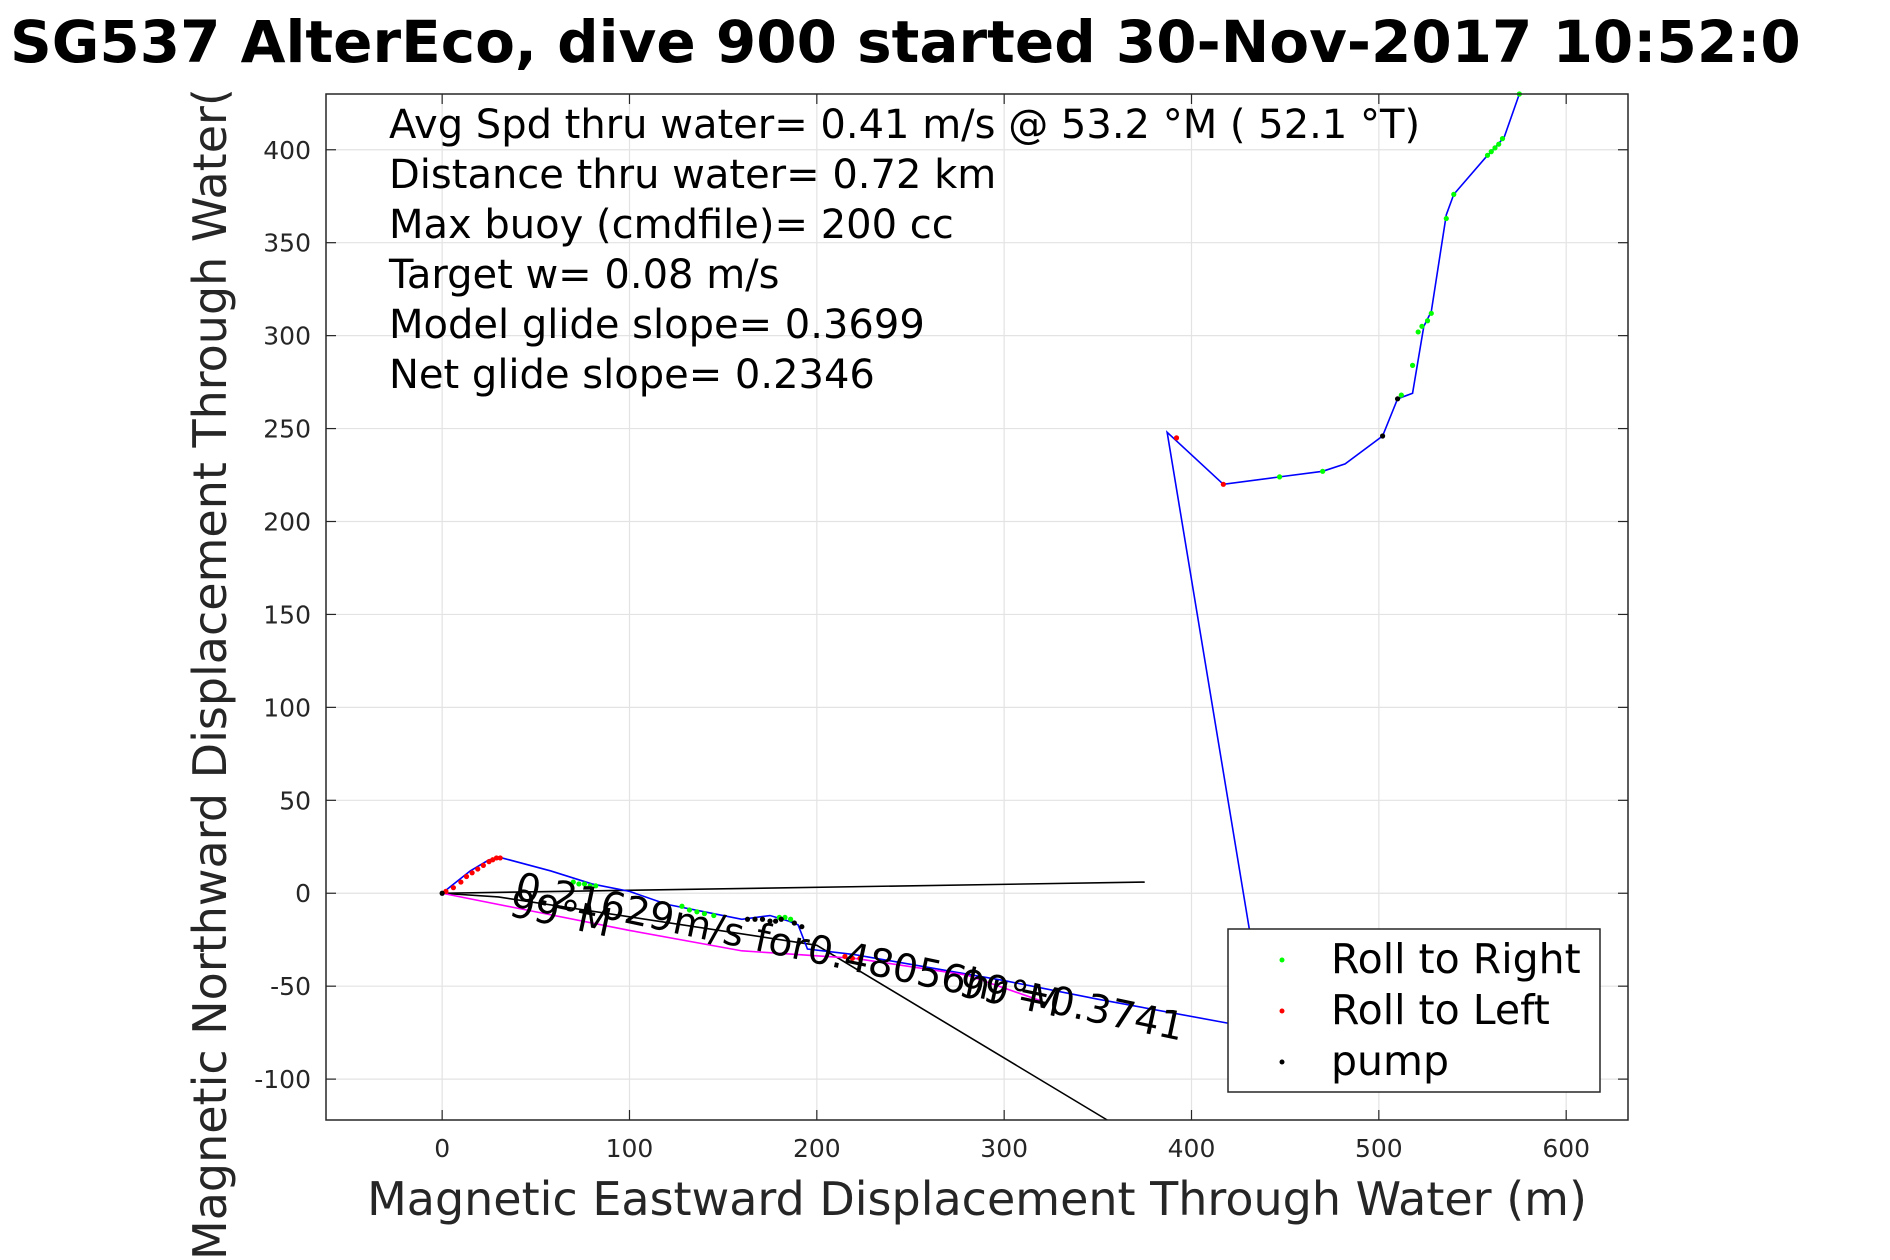  Describe the element at coordinates (583, 275) in the screenshot. I see `info-target-w: Target w= 0.08 m/s` at that location.